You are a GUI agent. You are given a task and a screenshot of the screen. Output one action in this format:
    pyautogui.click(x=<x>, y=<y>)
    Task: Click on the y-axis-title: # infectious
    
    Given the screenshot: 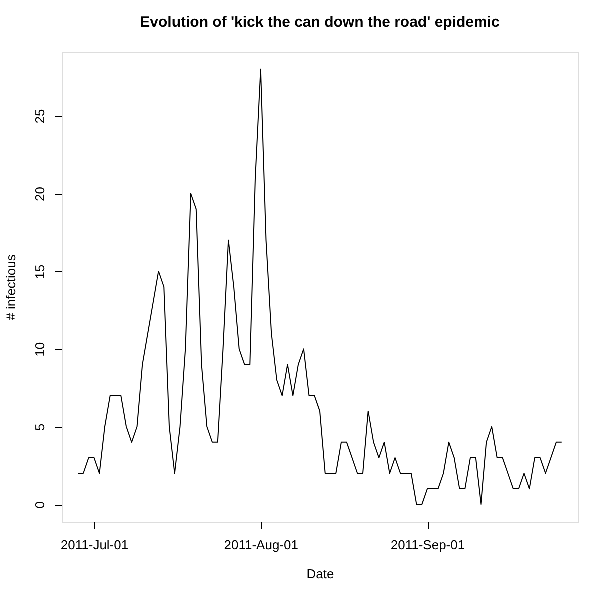 What is the action you would take?
    pyautogui.click(x=11, y=287)
    